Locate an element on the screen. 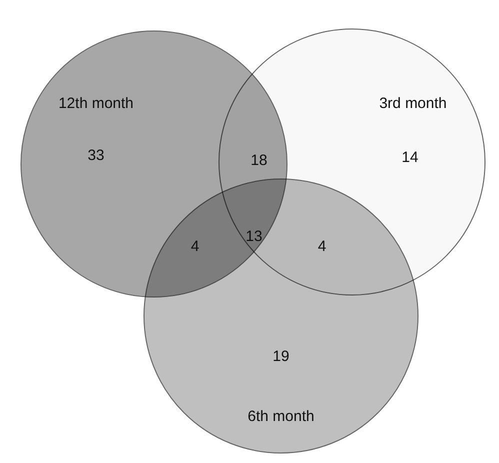 The width and height of the screenshot is (499, 463). text: 18 is located at coordinates (259, 160).